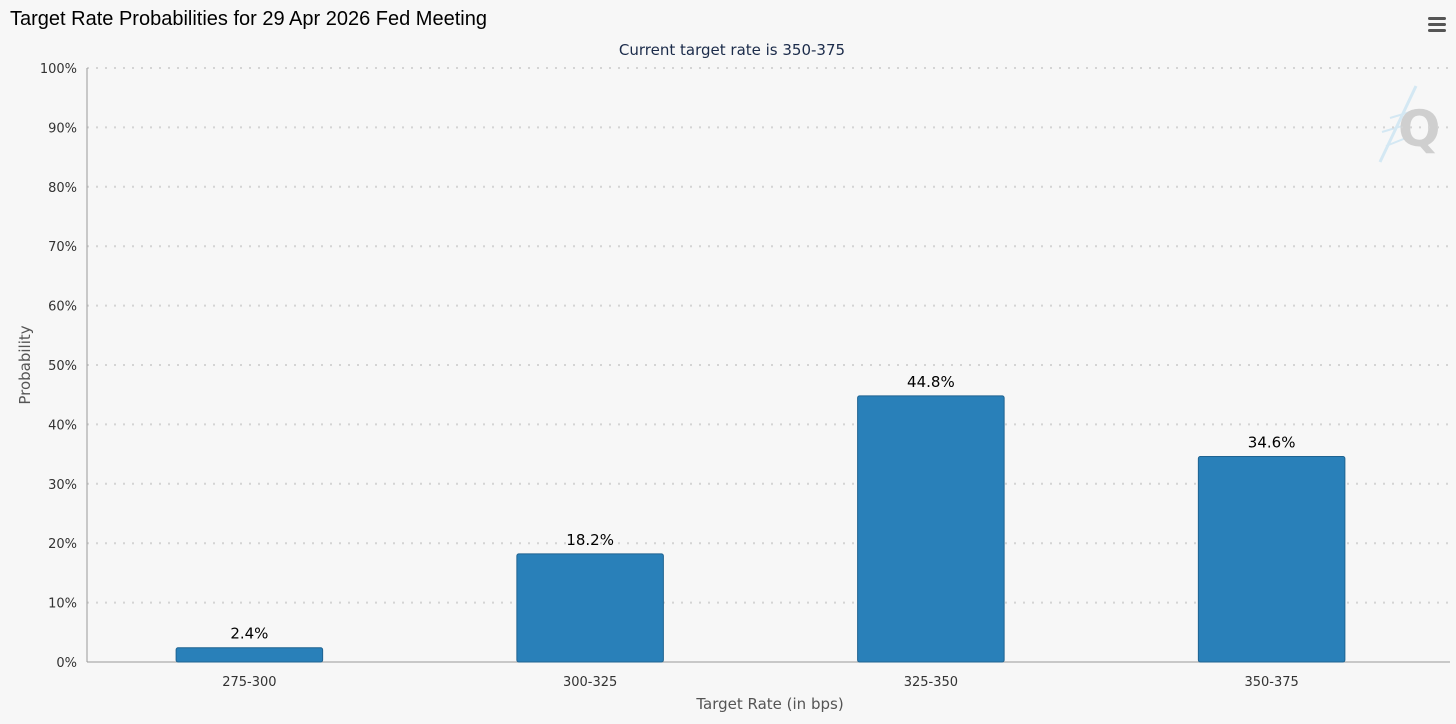 The height and width of the screenshot is (724, 1456). Describe the element at coordinates (25, 364) in the screenshot. I see `y-axis-title: Probability` at that location.